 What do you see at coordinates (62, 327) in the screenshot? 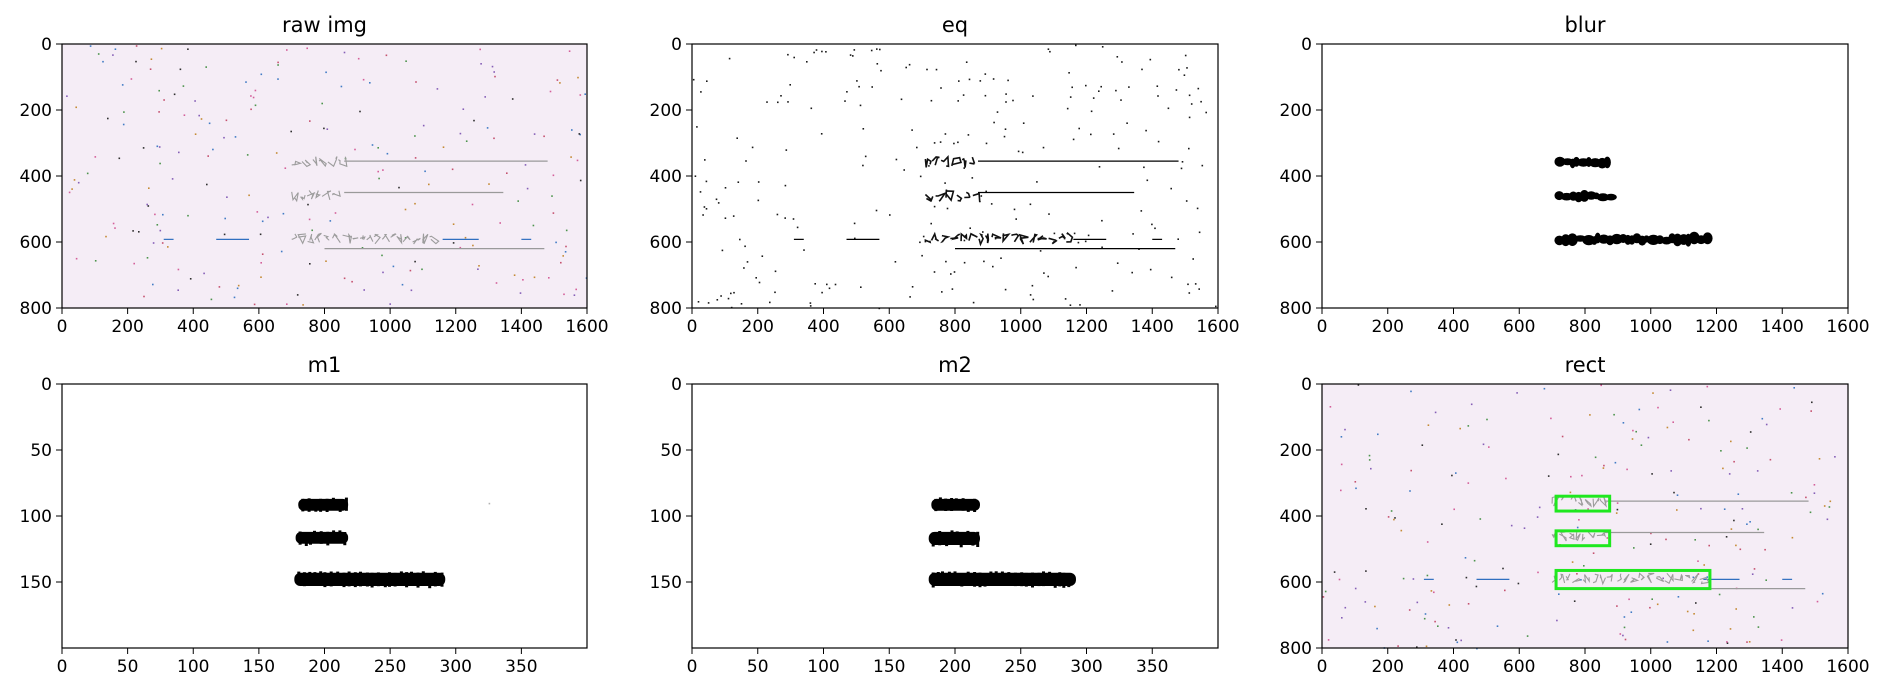
I see `x-tick-label: 0` at bounding box center [62, 327].